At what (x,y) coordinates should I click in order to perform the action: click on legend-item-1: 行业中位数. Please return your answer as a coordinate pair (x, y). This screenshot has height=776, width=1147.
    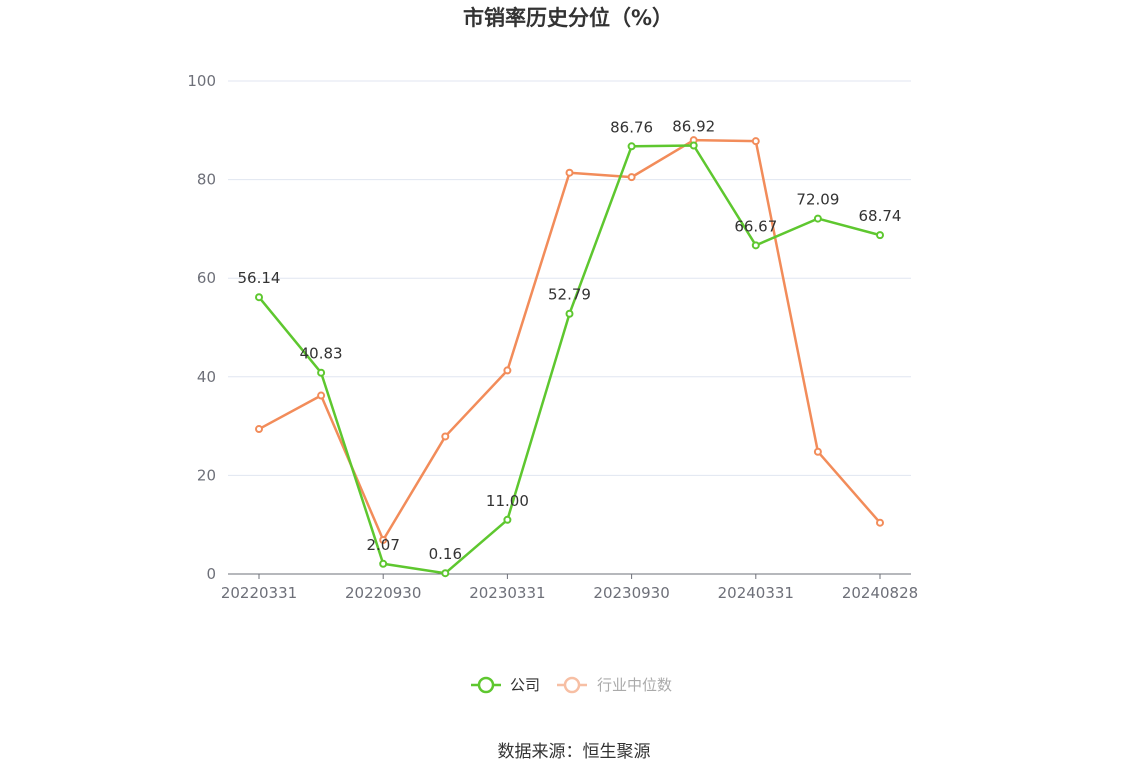
    Looking at the image, I should click on (614, 685).